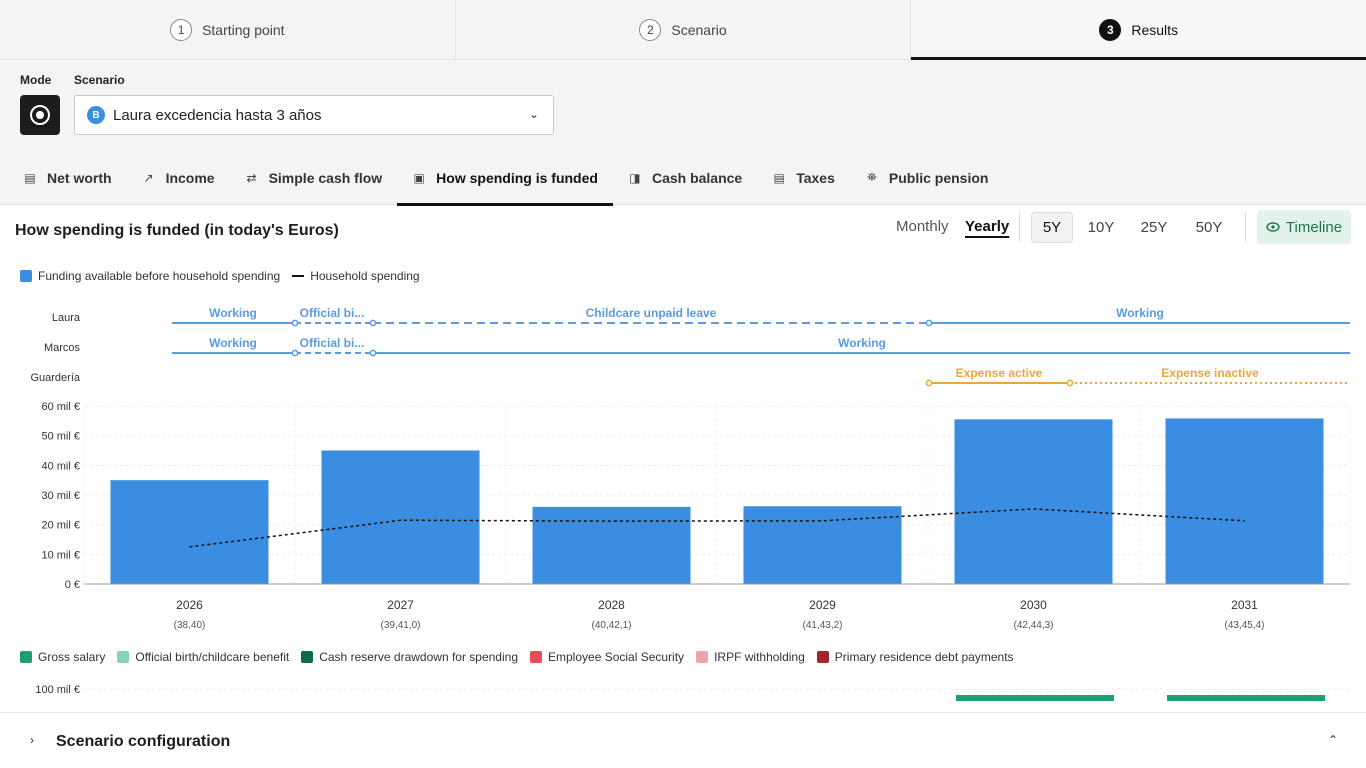 The image size is (1366, 768). What do you see at coordinates (57, 690) in the screenshot?
I see `y-tick-label: 100 mil €` at bounding box center [57, 690].